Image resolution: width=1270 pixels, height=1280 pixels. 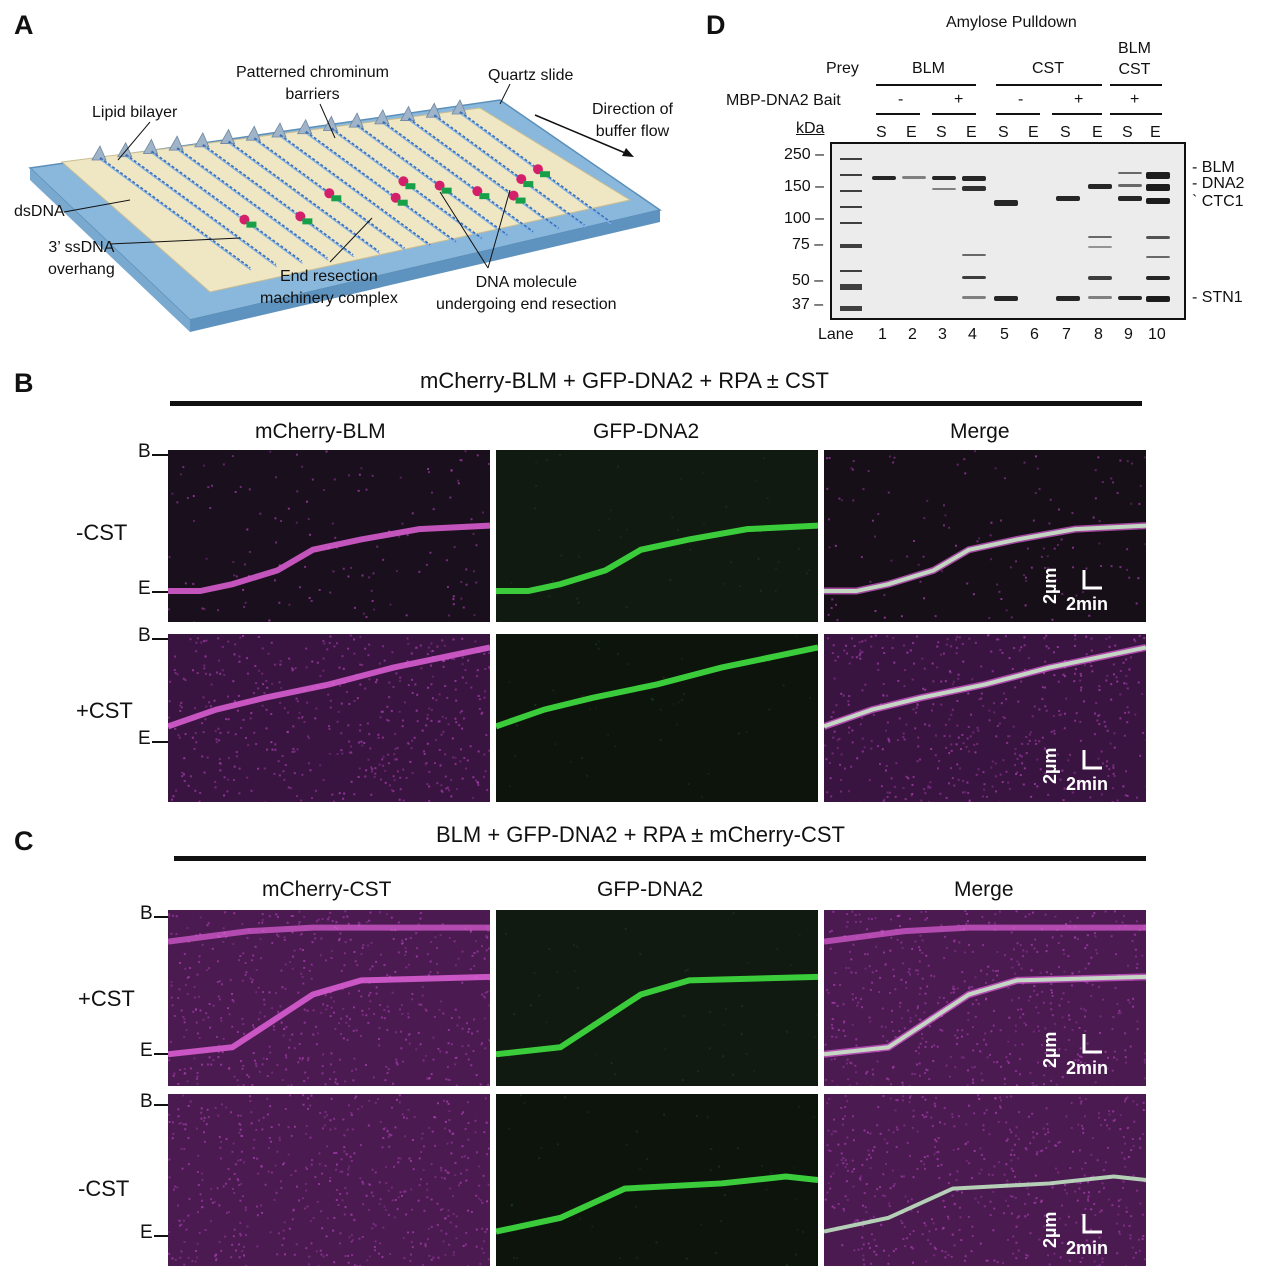 What do you see at coordinates (279, 130) in the screenshot?
I see `chromium-barriers` at bounding box center [279, 130].